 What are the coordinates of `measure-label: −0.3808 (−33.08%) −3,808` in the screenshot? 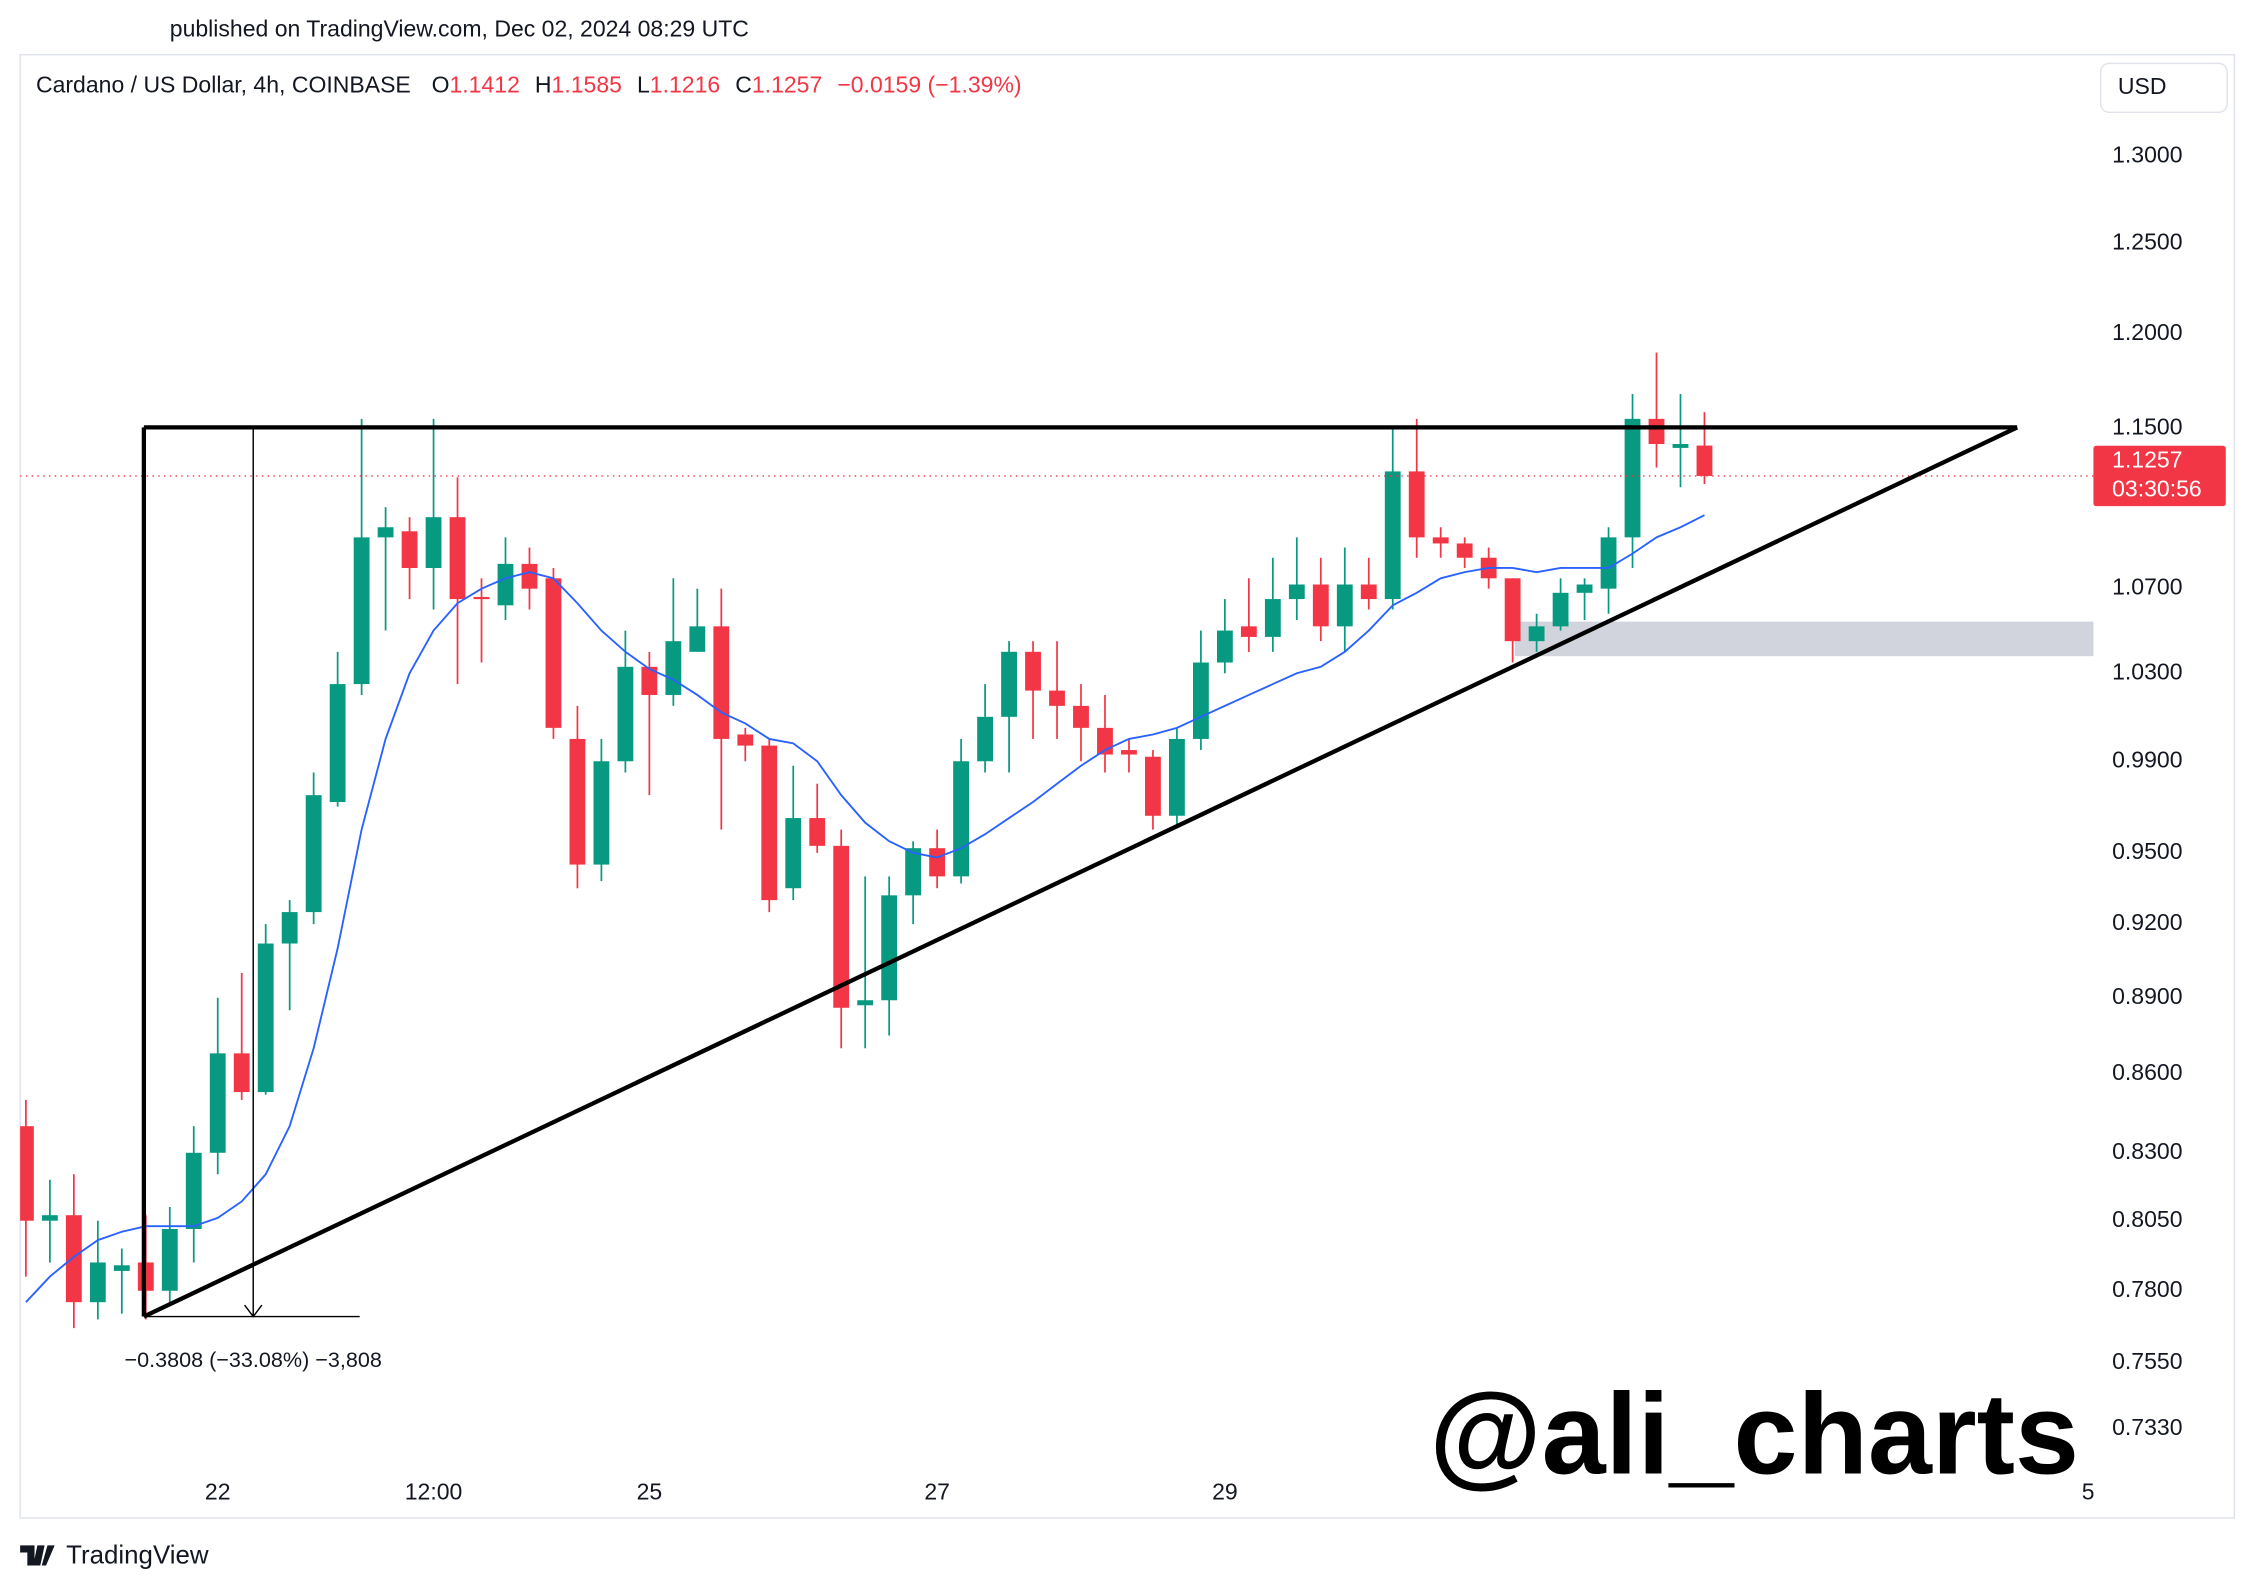 It's located at (253, 1359).